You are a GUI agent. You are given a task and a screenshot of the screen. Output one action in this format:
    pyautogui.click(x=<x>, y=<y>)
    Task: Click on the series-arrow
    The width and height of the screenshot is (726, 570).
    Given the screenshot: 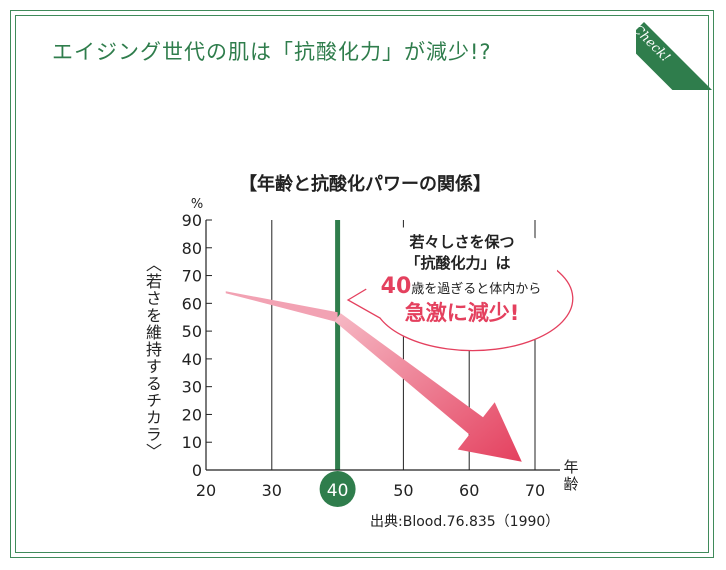 What is the action you would take?
    pyautogui.click(x=428, y=387)
    